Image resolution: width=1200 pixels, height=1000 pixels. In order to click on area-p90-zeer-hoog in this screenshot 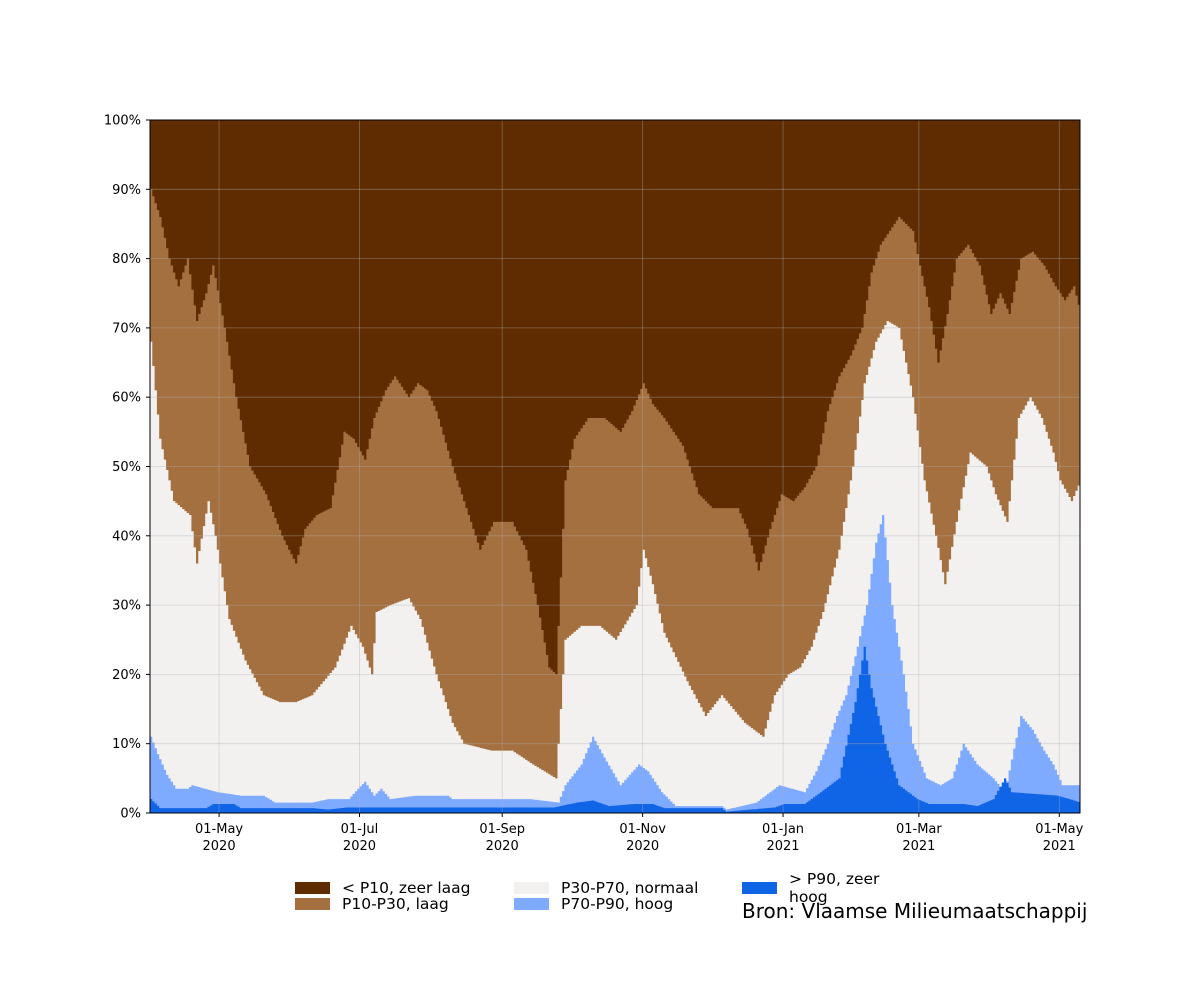, I will do `click(615, 729)`.